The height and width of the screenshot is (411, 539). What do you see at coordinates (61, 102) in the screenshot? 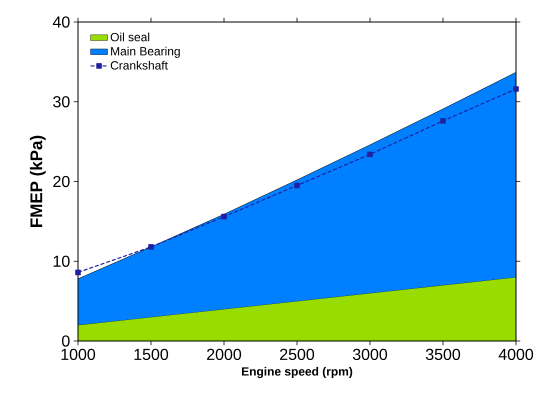
I see `y-tick-label: 30` at bounding box center [61, 102].